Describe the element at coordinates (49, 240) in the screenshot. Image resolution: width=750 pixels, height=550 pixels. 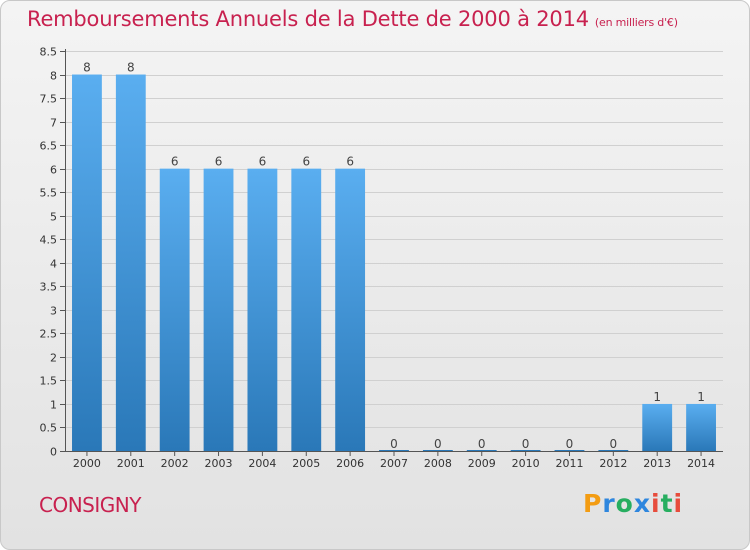
I see `y-tick-label: 4.5` at that location.